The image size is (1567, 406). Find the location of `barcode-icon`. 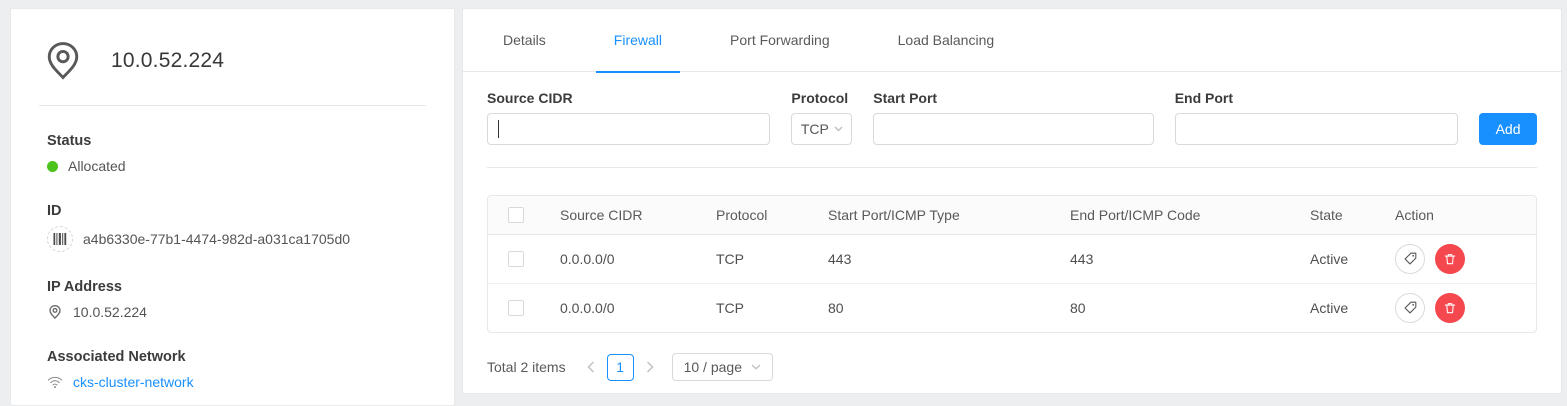

barcode-icon is located at coordinates (60, 239).